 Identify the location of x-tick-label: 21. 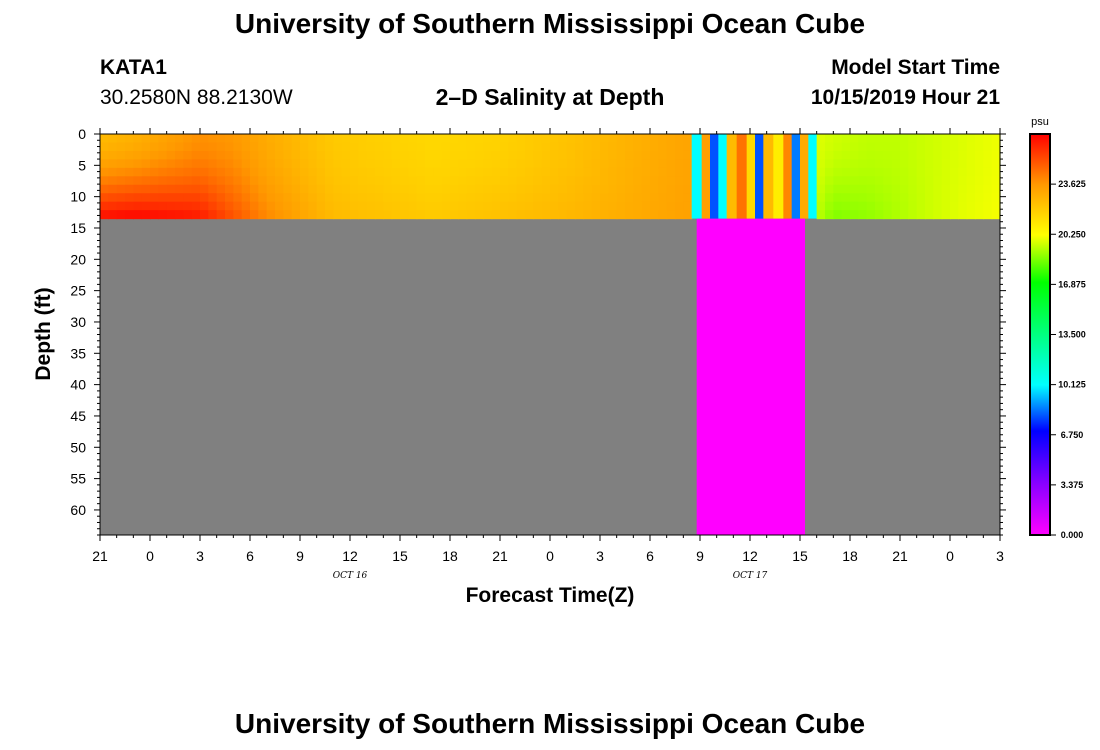
(900, 556).